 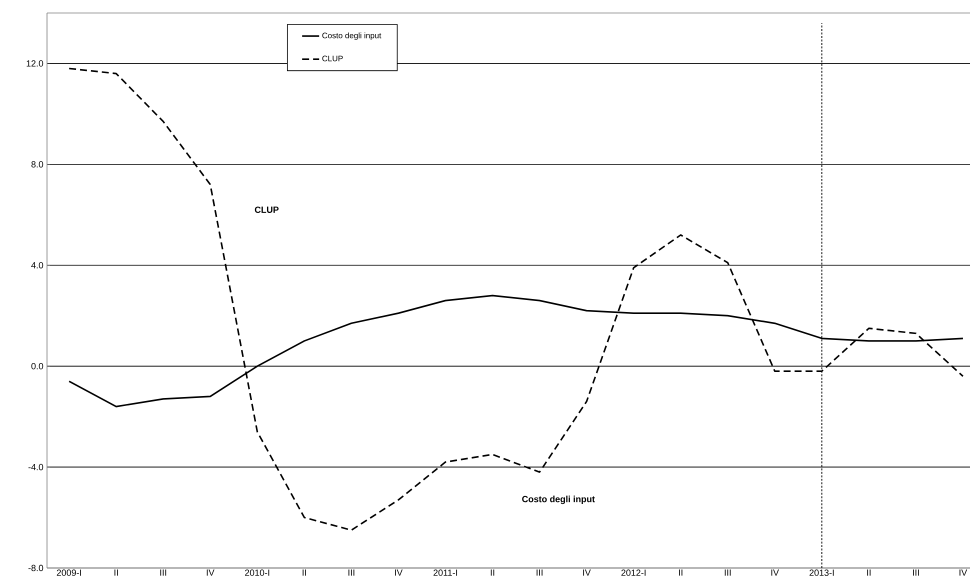 What do you see at coordinates (257, 573) in the screenshot?
I see `x-tick-label: 2010-I` at bounding box center [257, 573].